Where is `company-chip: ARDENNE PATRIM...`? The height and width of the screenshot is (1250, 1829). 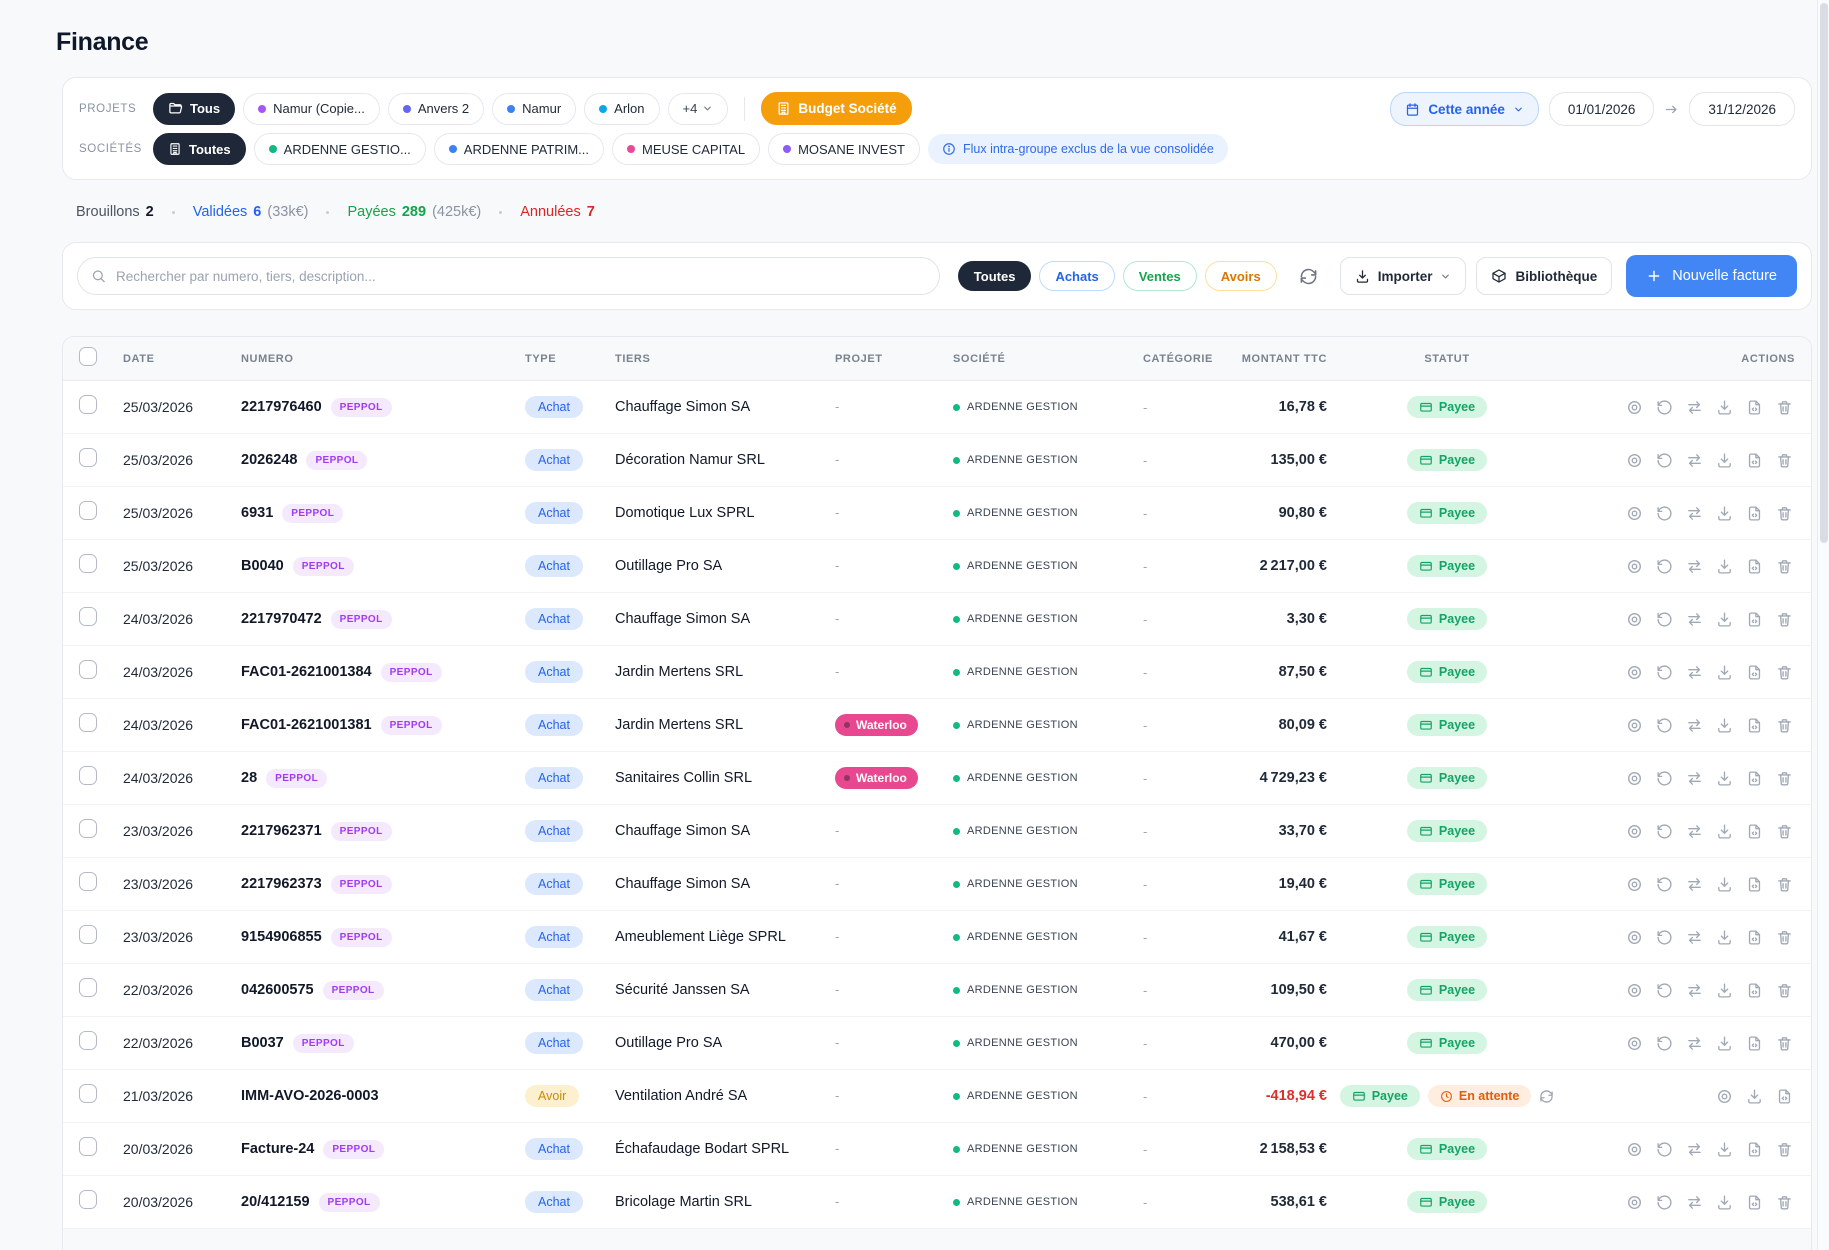 company-chip: ARDENNE PATRIM... is located at coordinates (518, 149).